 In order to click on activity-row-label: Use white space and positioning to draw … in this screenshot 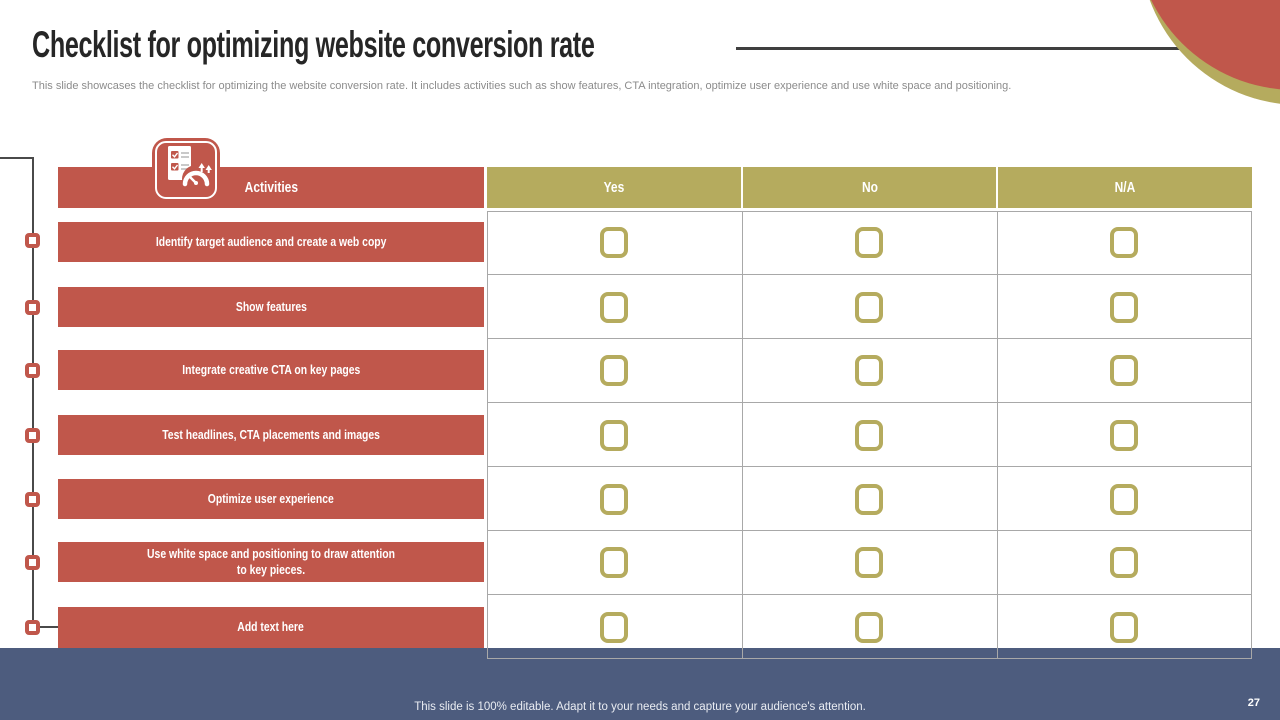, I will do `click(271, 562)`.